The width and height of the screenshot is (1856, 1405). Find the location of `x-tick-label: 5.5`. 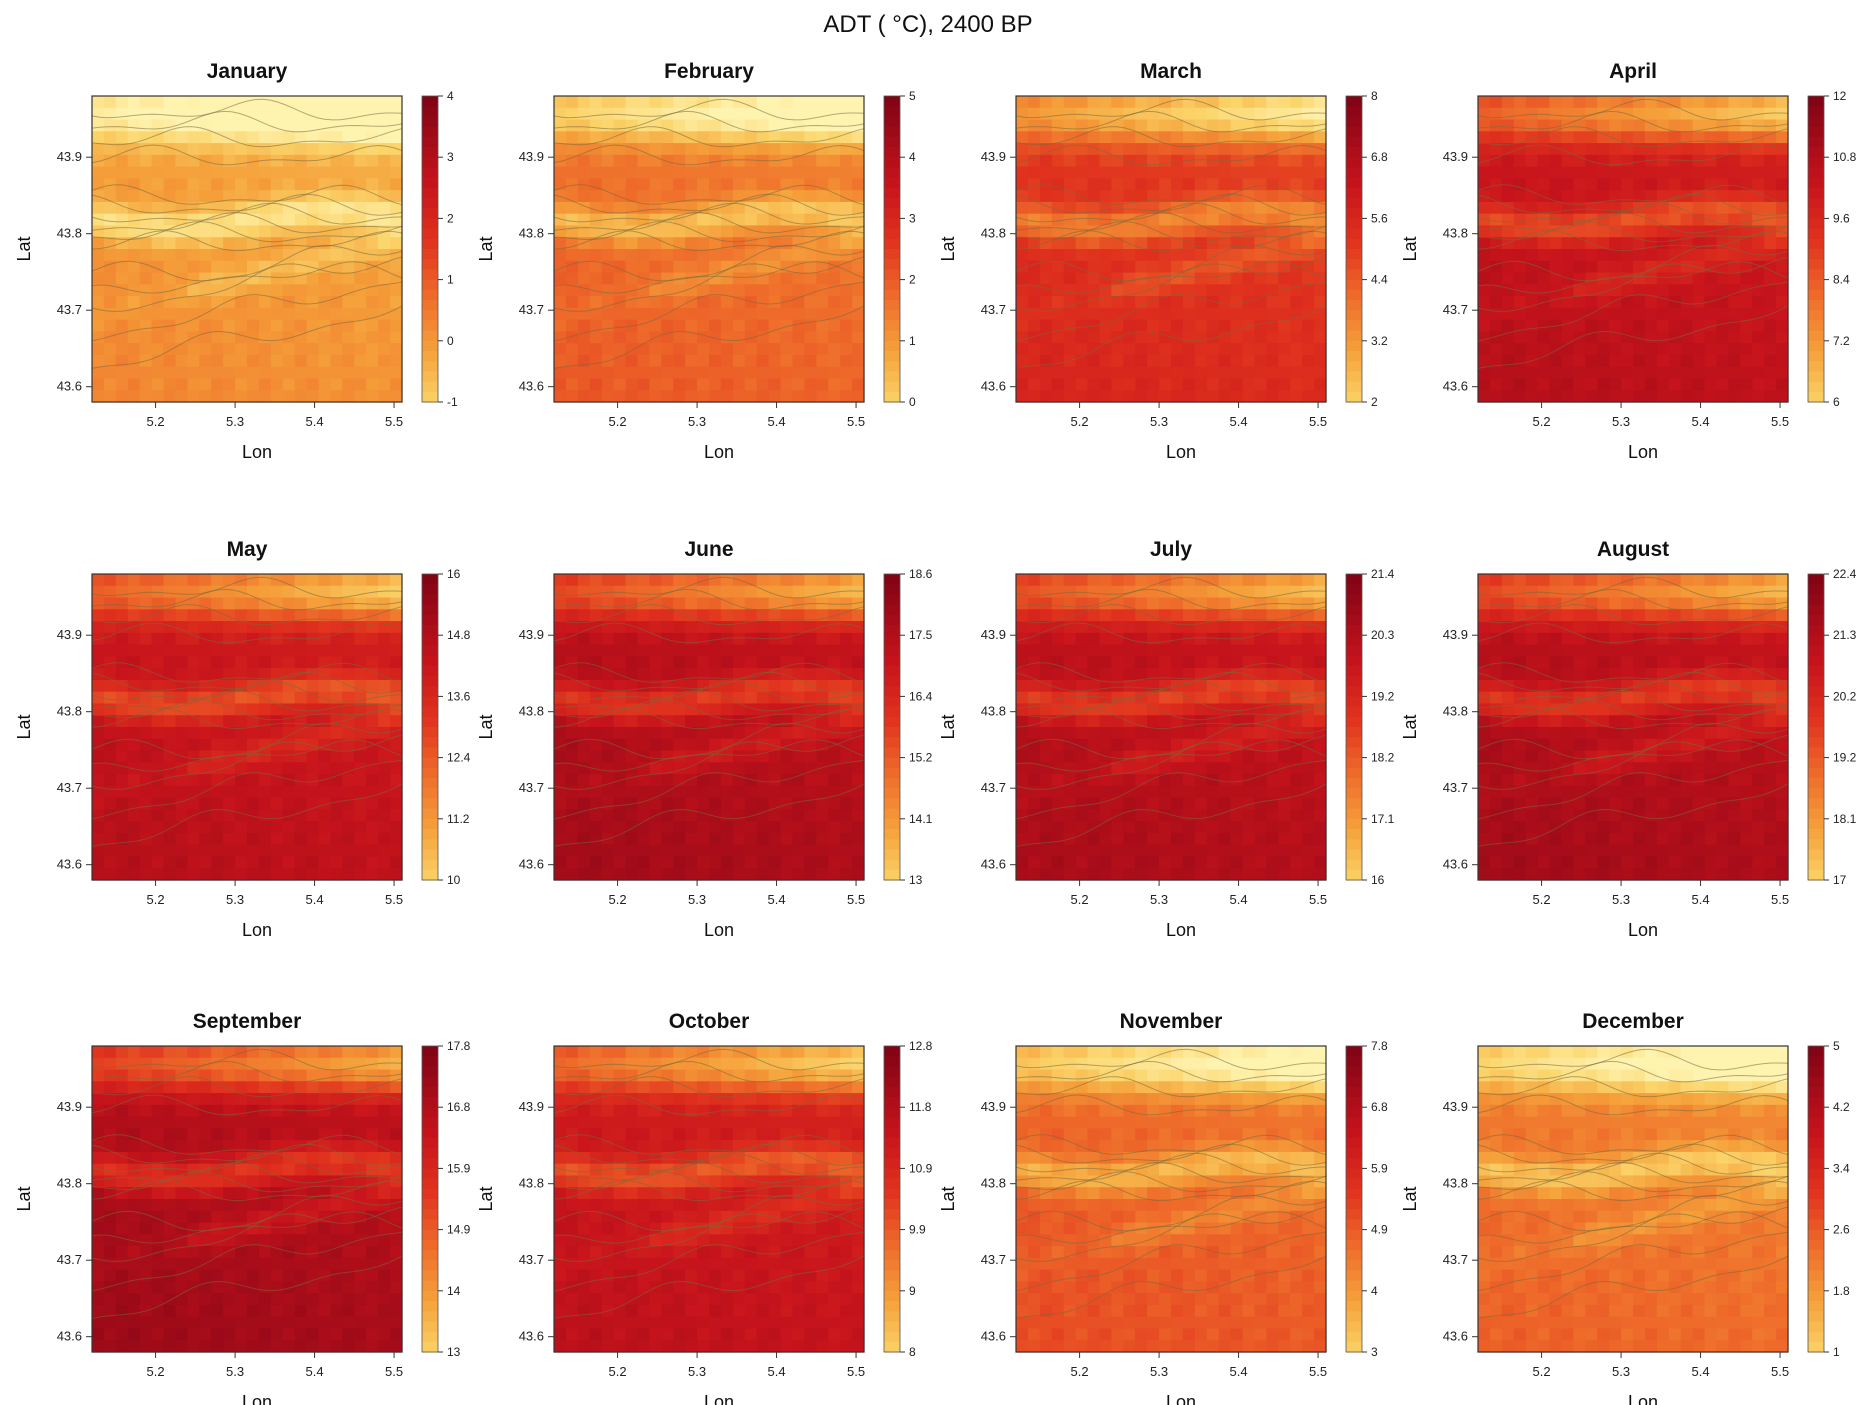

x-tick-label: 5.5 is located at coordinates (394, 899).